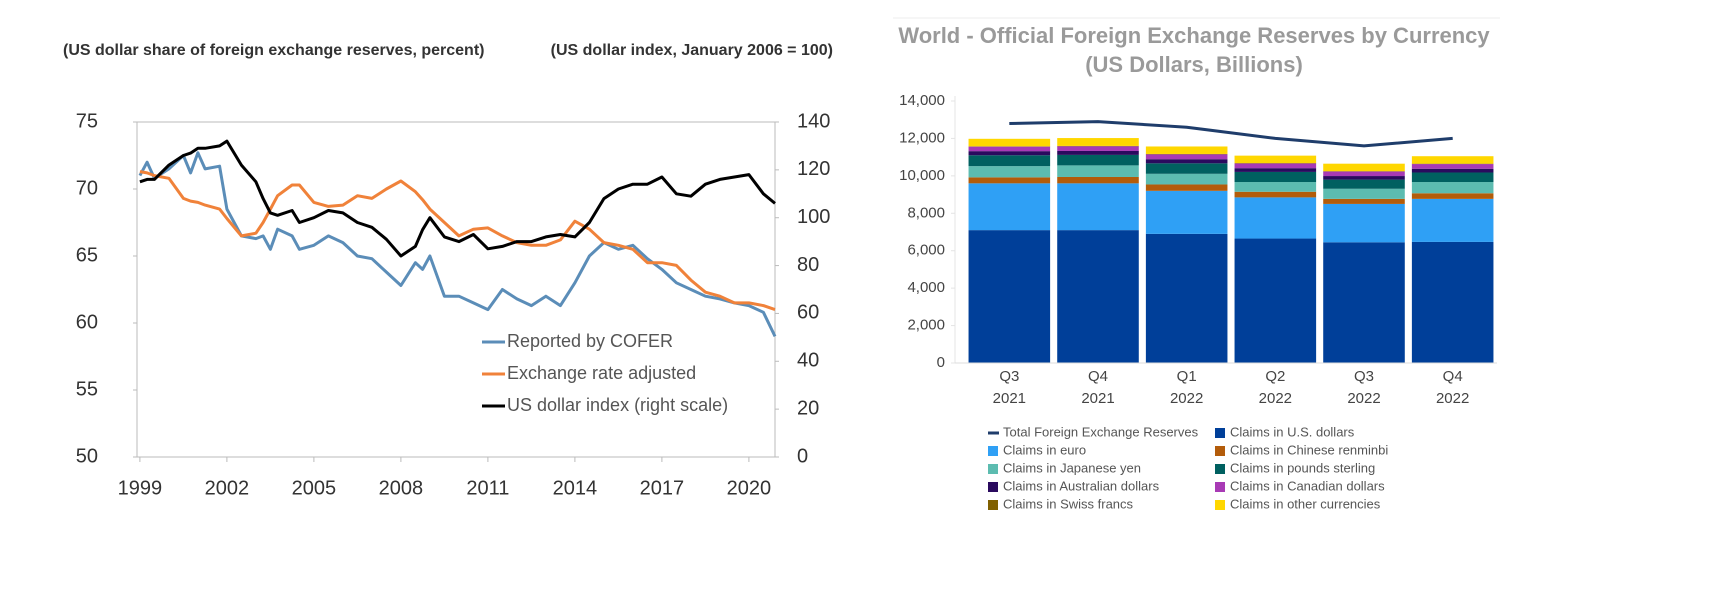  Describe the element at coordinates (922, 137) in the screenshot. I see `y-tick-label: 12,000` at that location.